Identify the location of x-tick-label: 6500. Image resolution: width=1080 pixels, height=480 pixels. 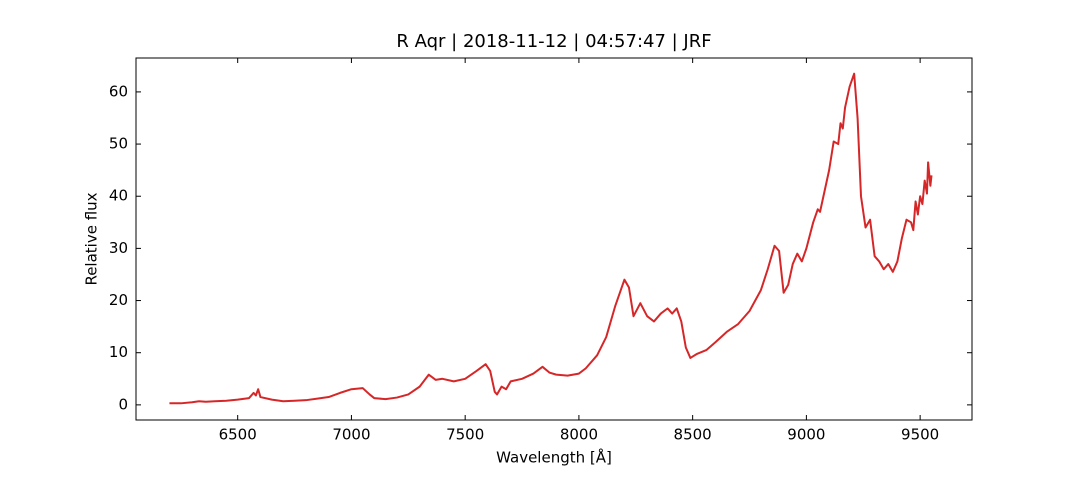
(238, 435).